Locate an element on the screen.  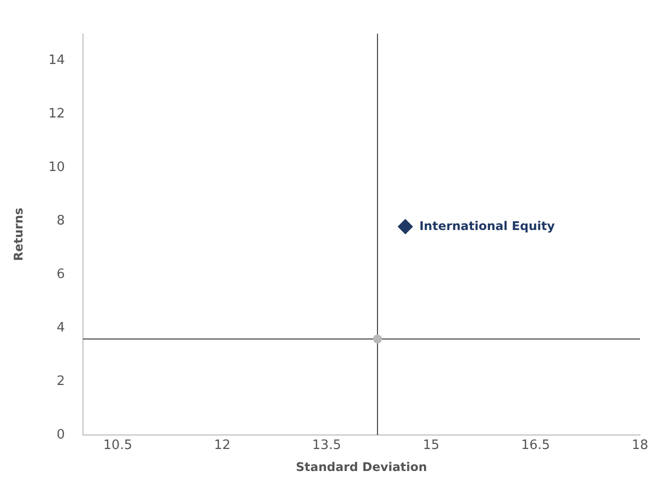
y-tick-label: 10 is located at coordinates (56, 167).